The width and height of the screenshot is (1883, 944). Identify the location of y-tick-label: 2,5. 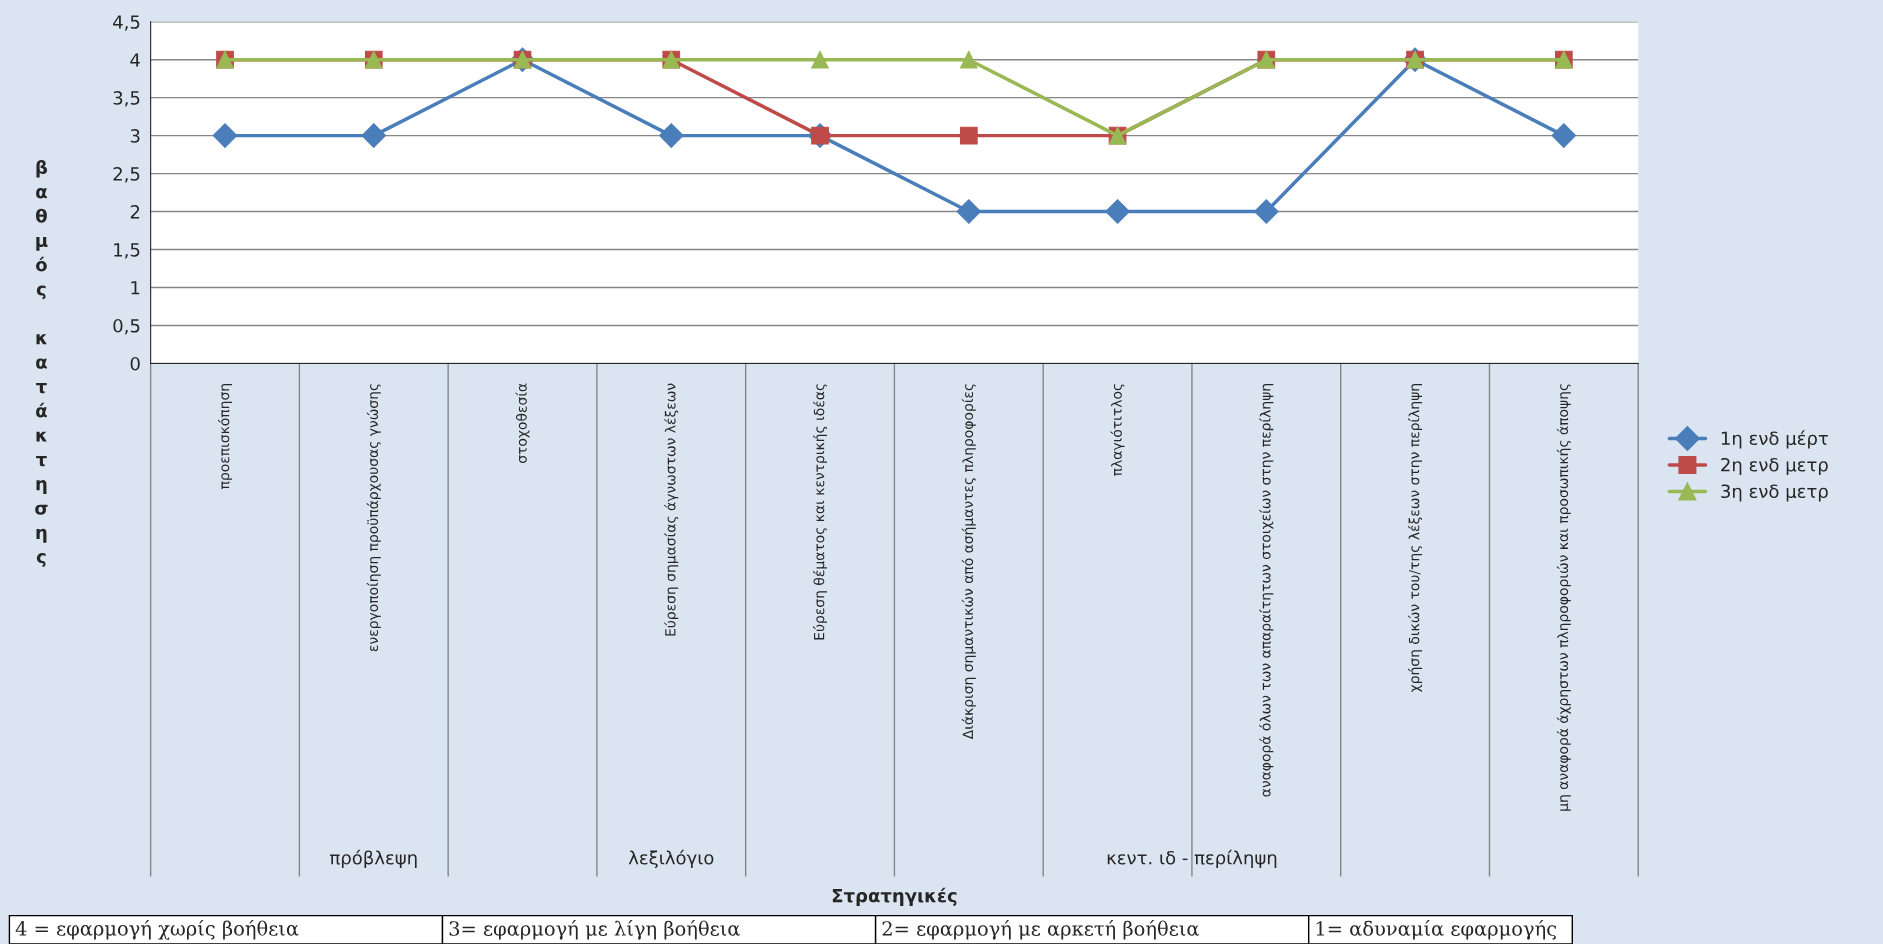
(126, 175).